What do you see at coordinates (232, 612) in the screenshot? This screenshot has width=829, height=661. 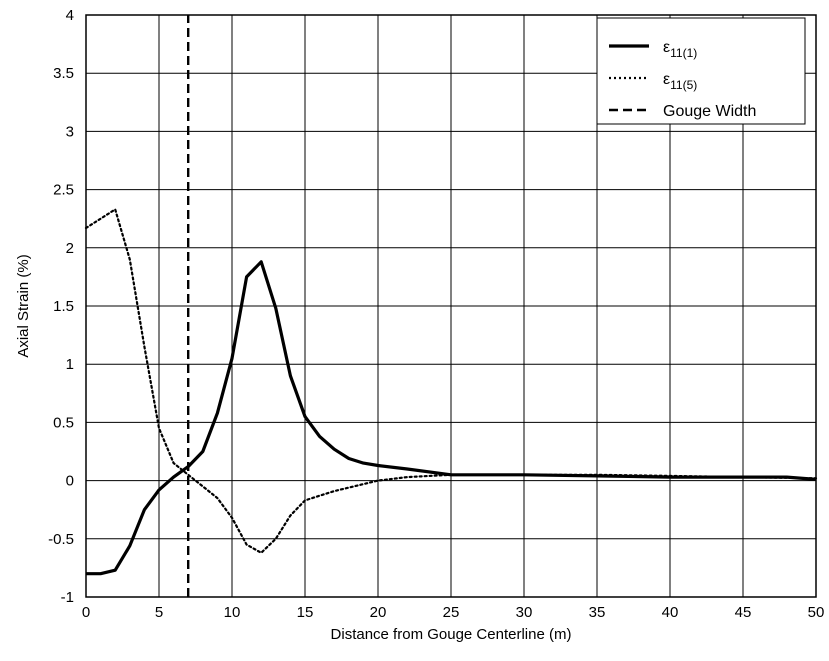 I see `x-tick-label: 10` at bounding box center [232, 612].